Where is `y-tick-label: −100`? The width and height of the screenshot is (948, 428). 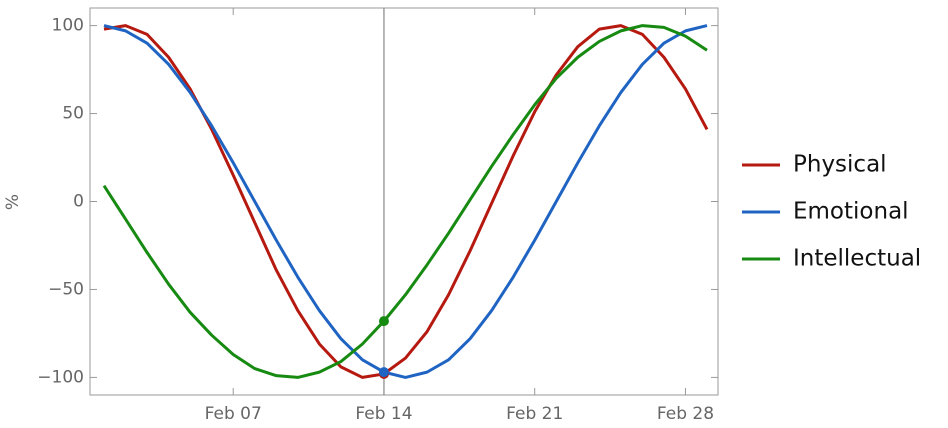
y-tick-label: −100 is located at coordinates (60, 377).